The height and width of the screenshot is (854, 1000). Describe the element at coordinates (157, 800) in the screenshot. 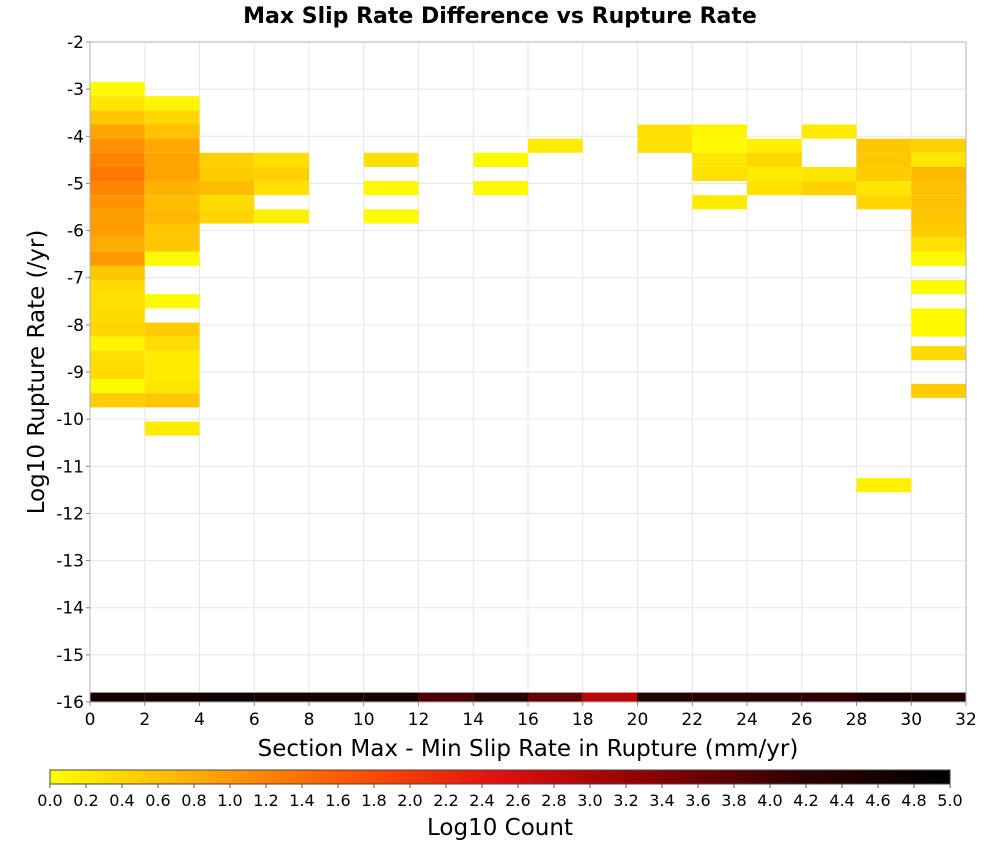

I see `colorbar-tick-label: 0.6` at that location.